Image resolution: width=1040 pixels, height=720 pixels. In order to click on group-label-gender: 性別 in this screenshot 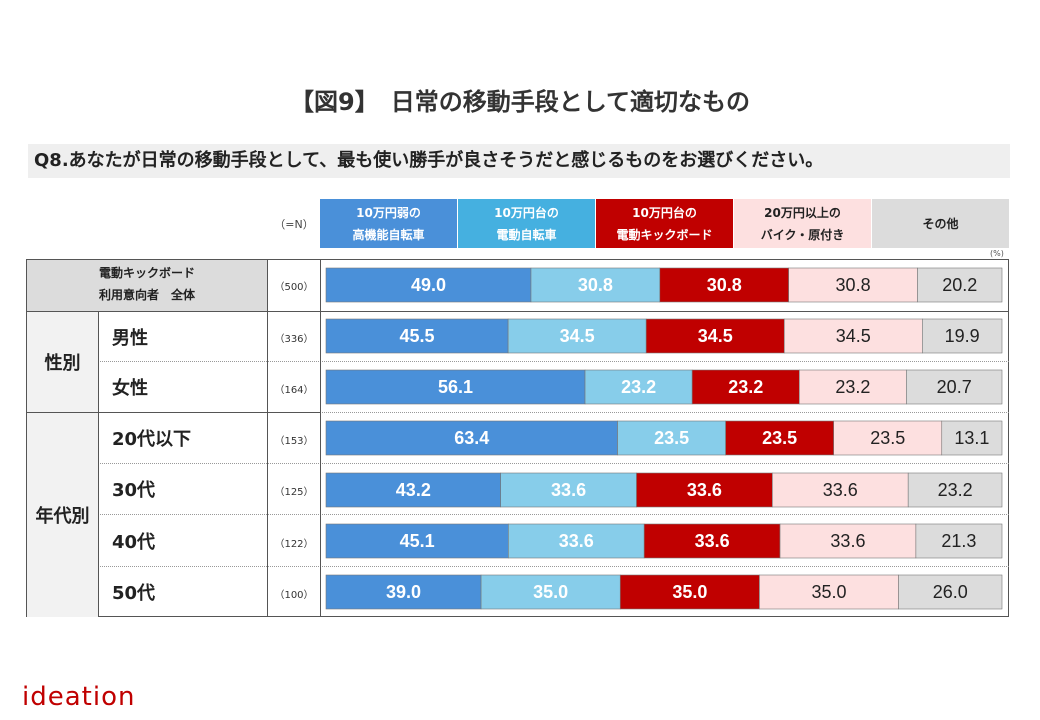, I will do `click(62, 363)`.